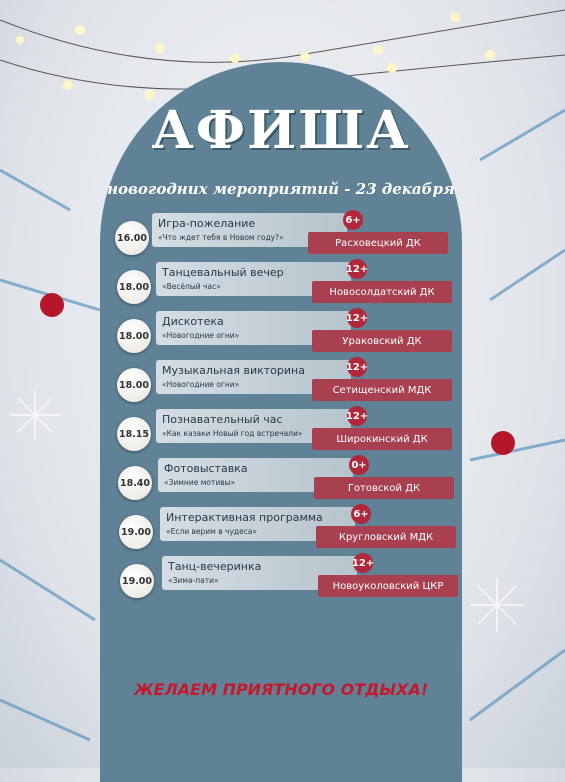 The width and height of the screenshot is (565, 782). I want to click on event-time: 18.15, so click(134, 434).